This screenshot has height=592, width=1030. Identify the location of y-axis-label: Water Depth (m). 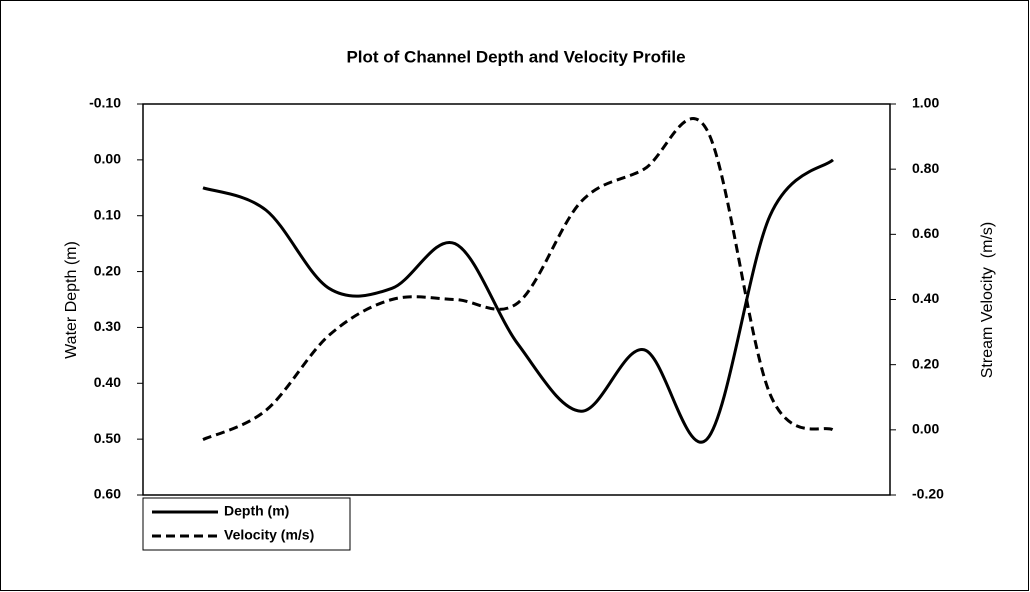
(71, 300).